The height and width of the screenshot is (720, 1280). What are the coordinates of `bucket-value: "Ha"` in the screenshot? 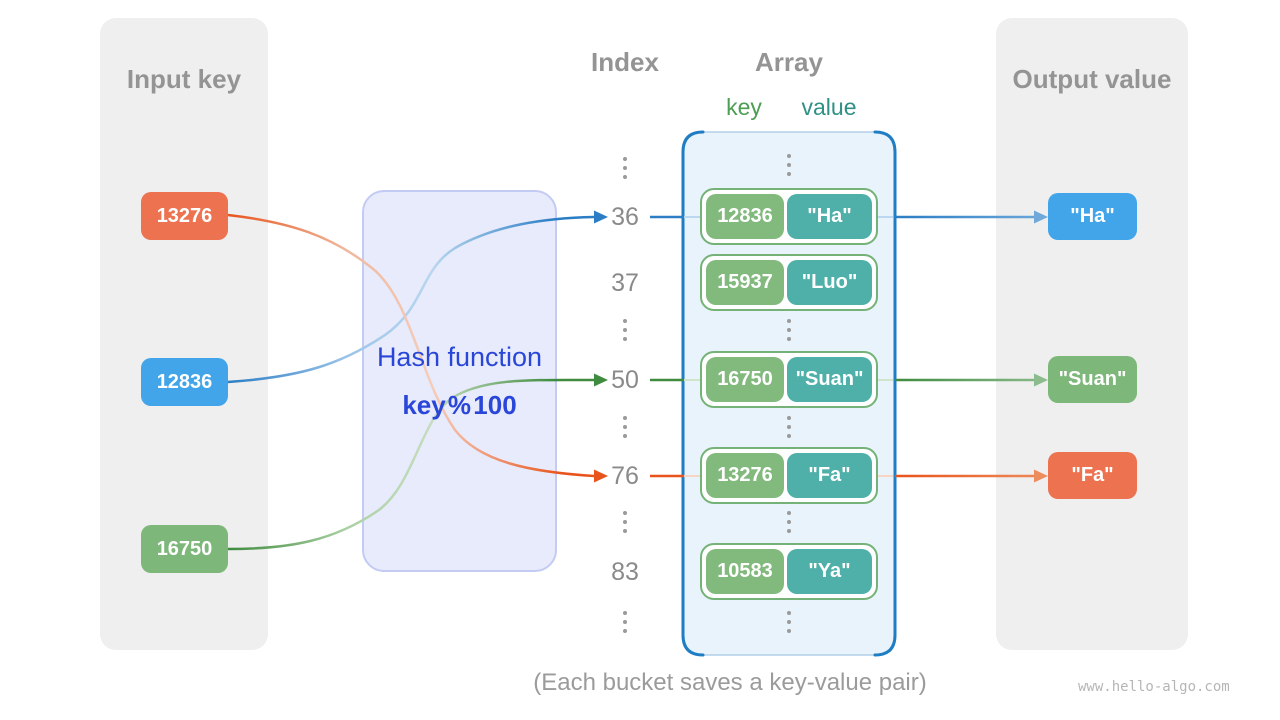 It's located at (829, 216).